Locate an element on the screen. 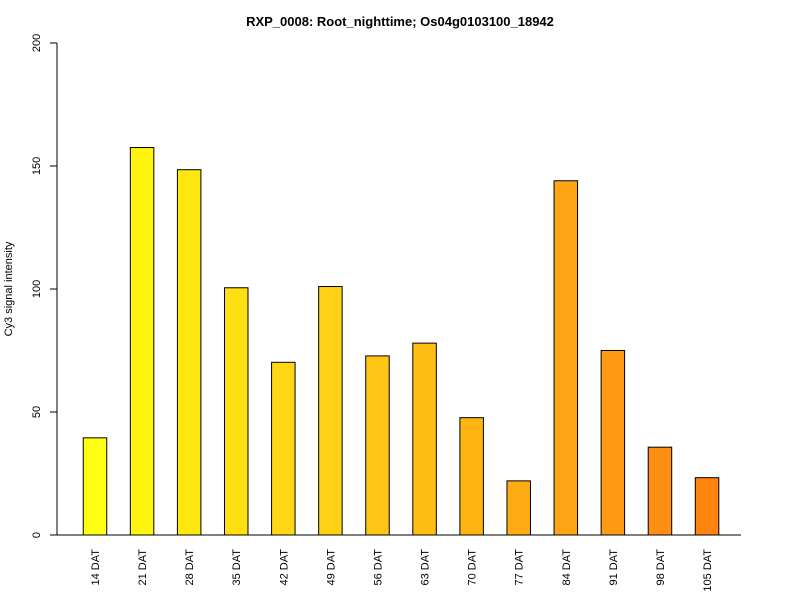 Image resolution: width=800 pixels, height=600 pixels. x-tick-label: 56 DAT is located at coordinates (378, 567).